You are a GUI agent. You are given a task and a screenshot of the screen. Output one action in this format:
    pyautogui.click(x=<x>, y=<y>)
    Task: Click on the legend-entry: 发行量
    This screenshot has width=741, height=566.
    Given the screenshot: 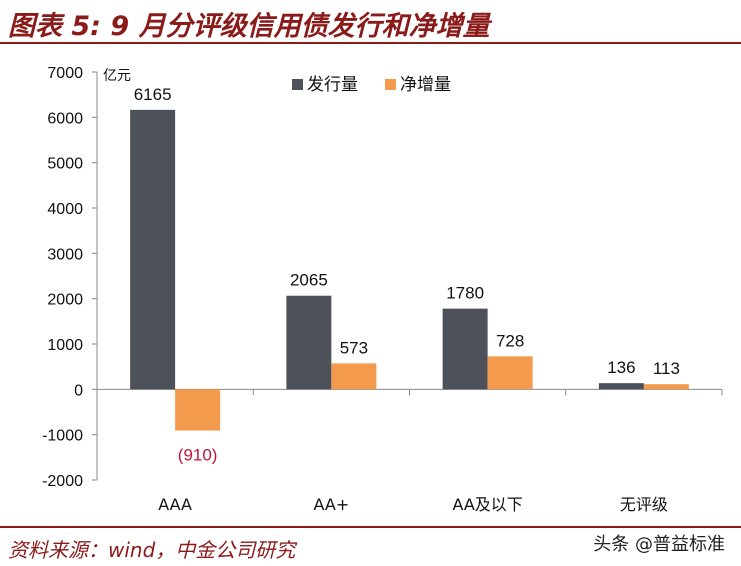 What is the action you would take?
    pyautogui.click(x=332, y=85)
    